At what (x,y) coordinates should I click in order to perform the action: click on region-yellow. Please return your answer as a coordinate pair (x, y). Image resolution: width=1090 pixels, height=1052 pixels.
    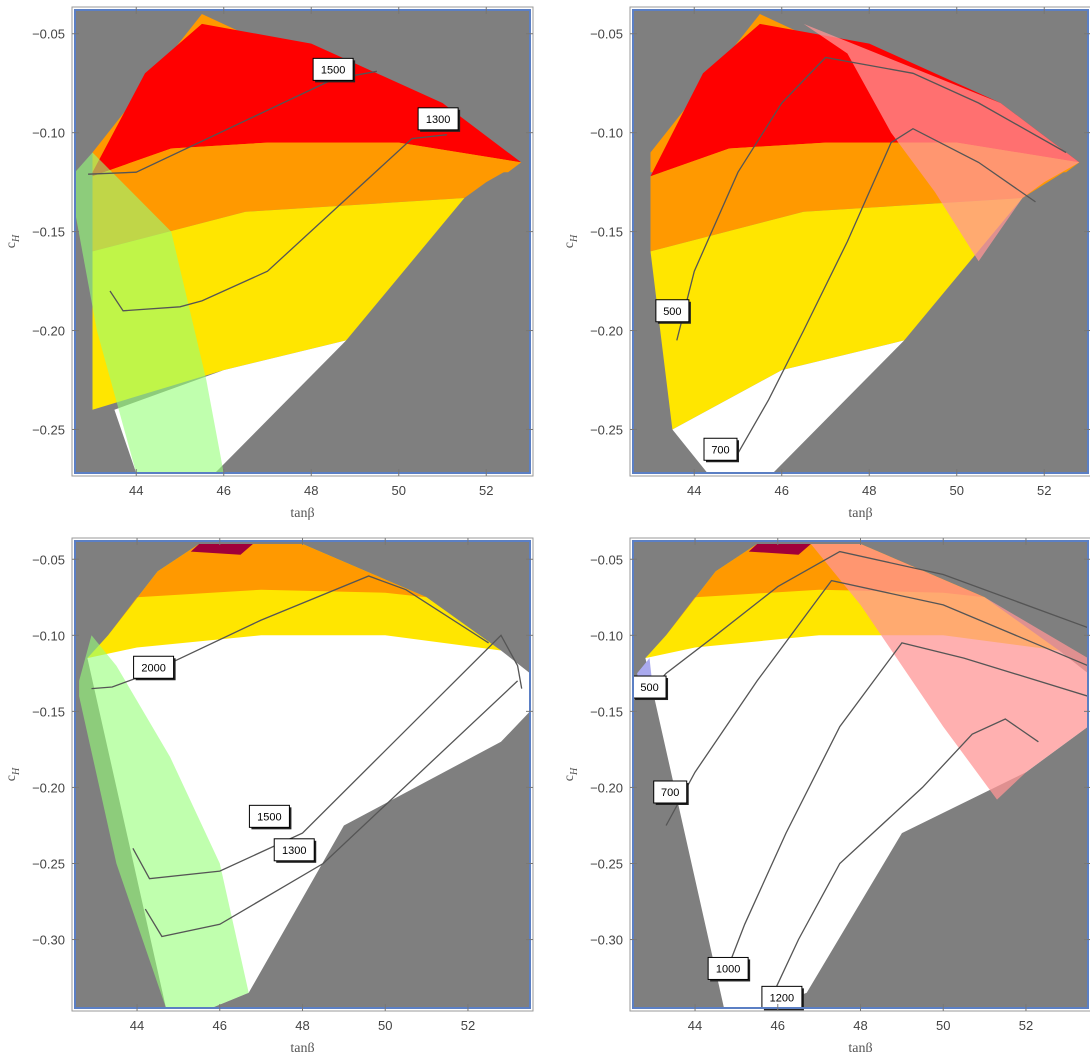
    Looking at the image, I should click on (836, 314).